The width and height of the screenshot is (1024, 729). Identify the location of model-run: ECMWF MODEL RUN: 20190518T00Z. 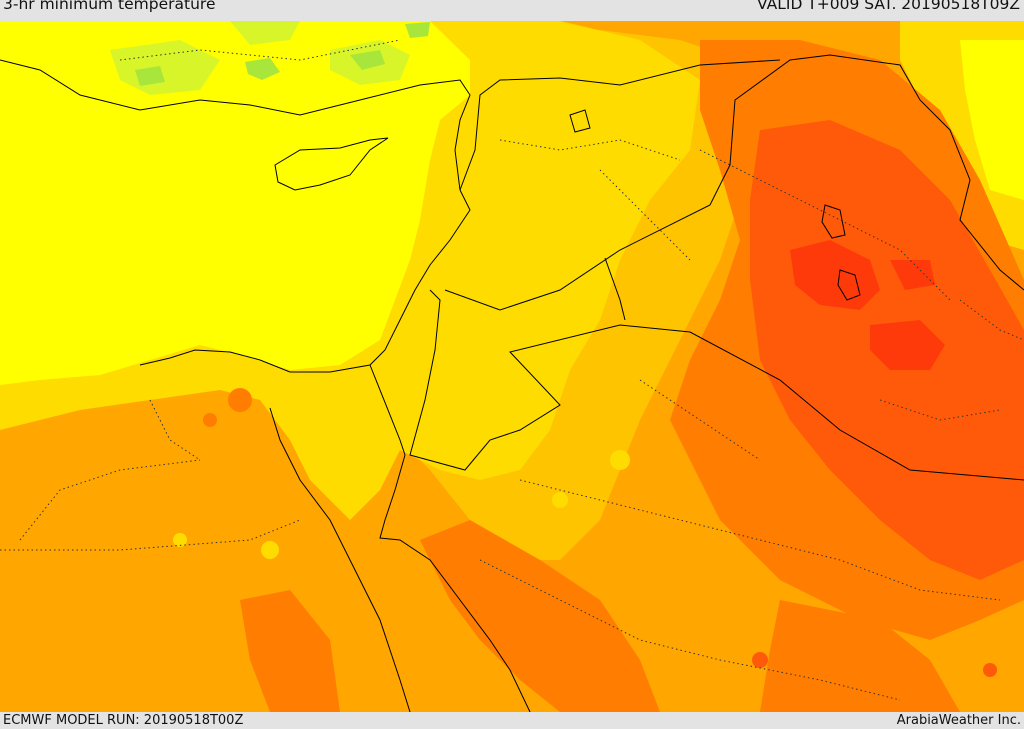
(123, 720).